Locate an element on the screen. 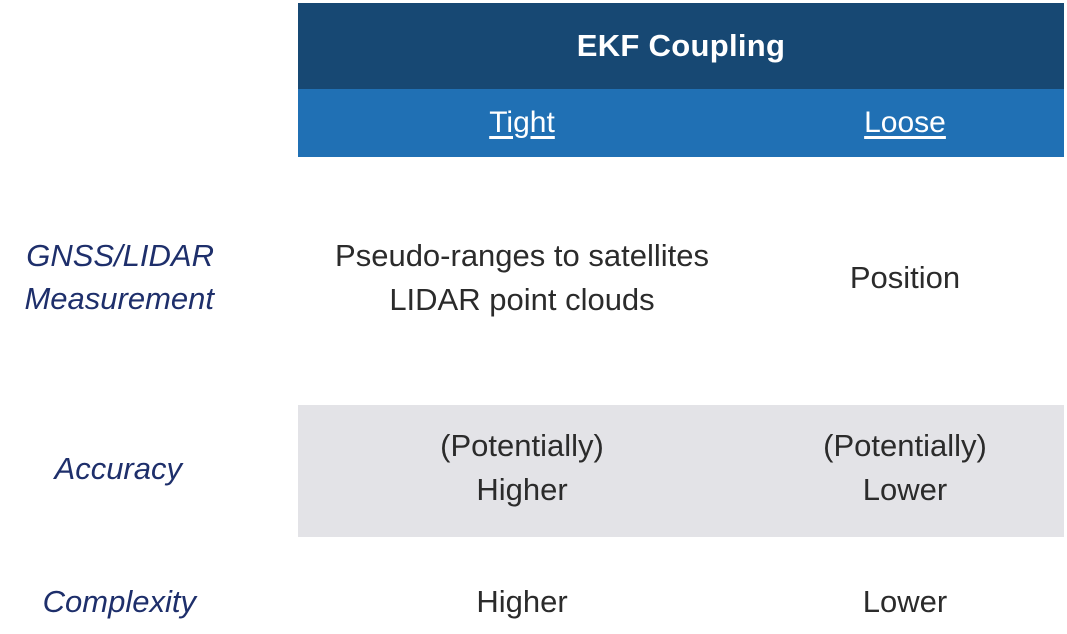  row-shade-accuracy is located at coordinates (681, 471).